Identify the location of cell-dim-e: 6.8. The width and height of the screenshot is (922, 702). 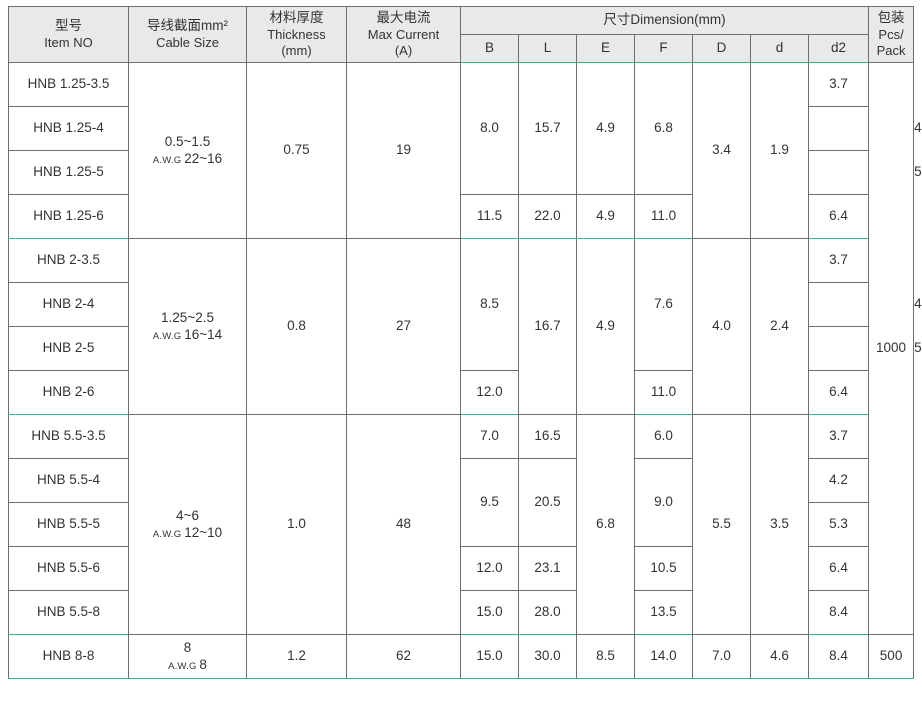
(605, 525).